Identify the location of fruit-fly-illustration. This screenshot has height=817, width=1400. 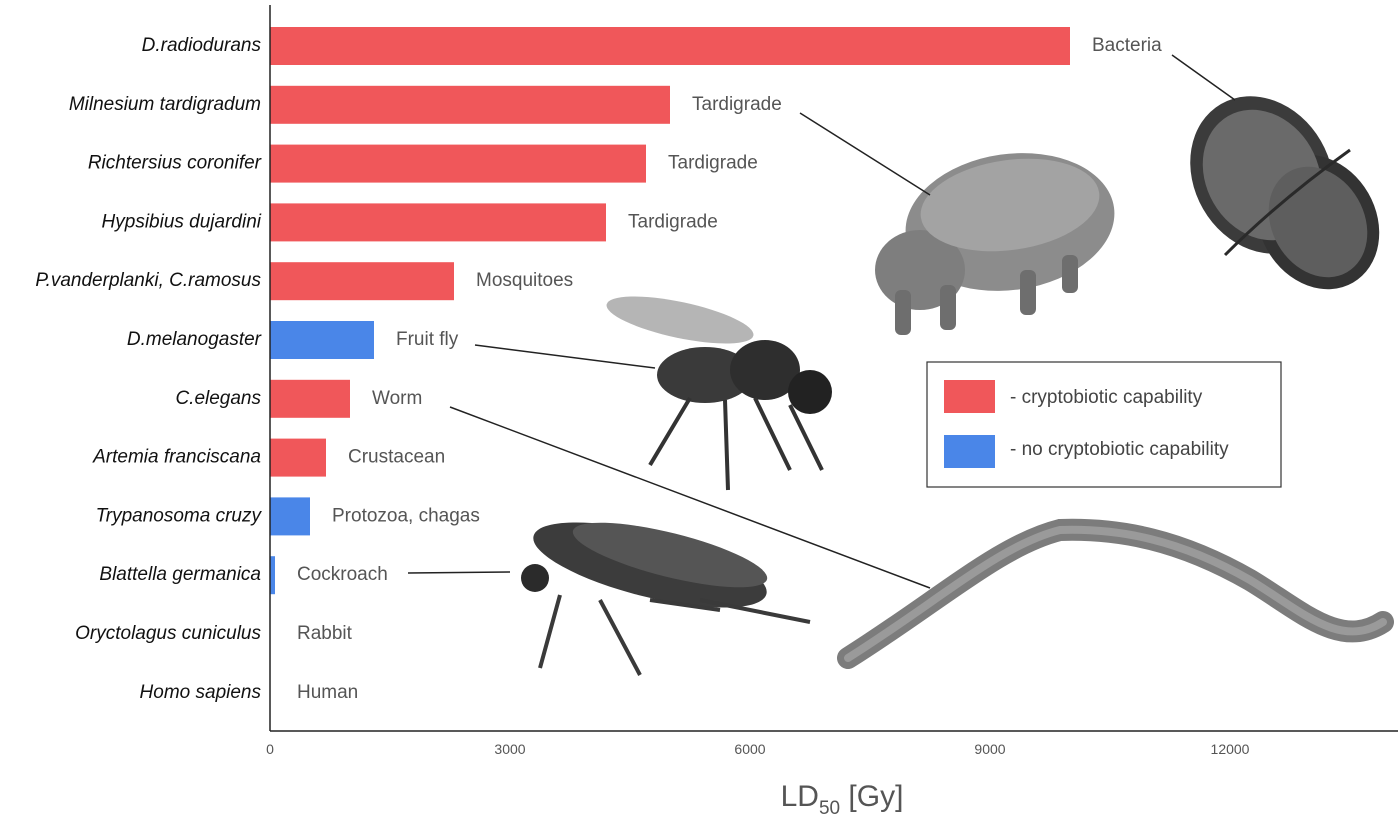
(719, 393).